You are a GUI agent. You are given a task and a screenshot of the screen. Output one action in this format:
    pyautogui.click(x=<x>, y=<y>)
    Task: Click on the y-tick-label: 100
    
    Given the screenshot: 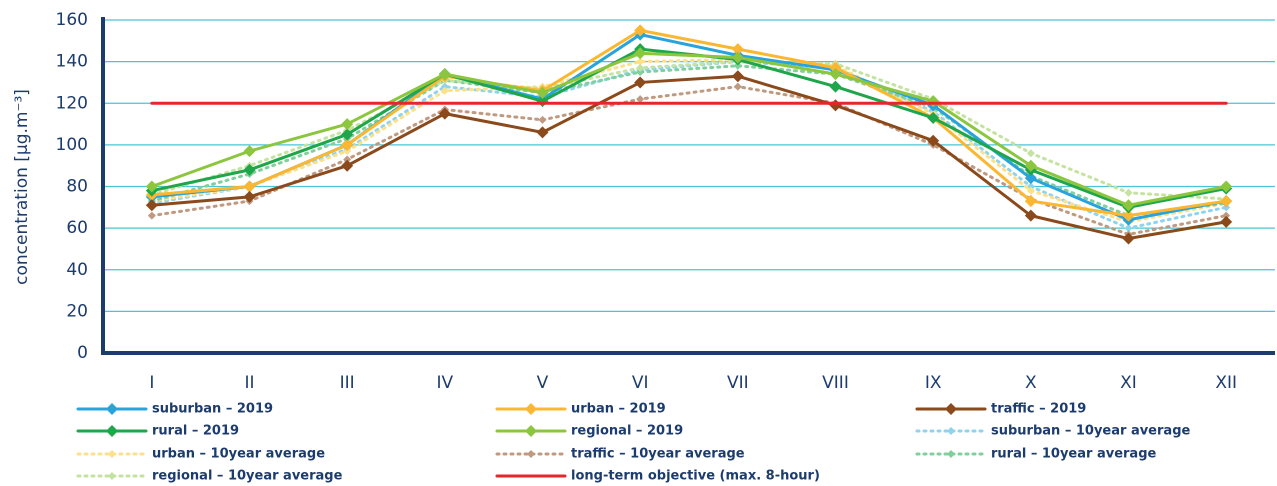 What is the action you would take?
    pyautogui.click(x=72, y=145)
    